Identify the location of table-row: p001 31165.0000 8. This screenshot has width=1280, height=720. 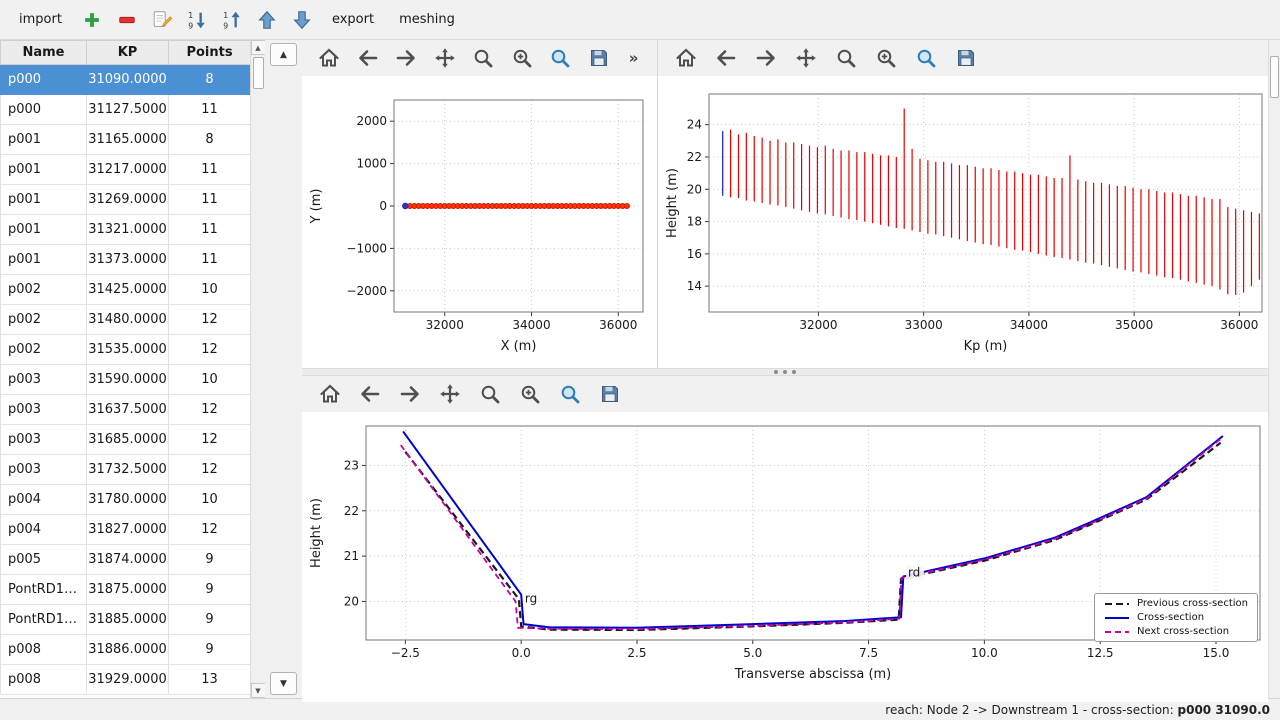
(125, 139).